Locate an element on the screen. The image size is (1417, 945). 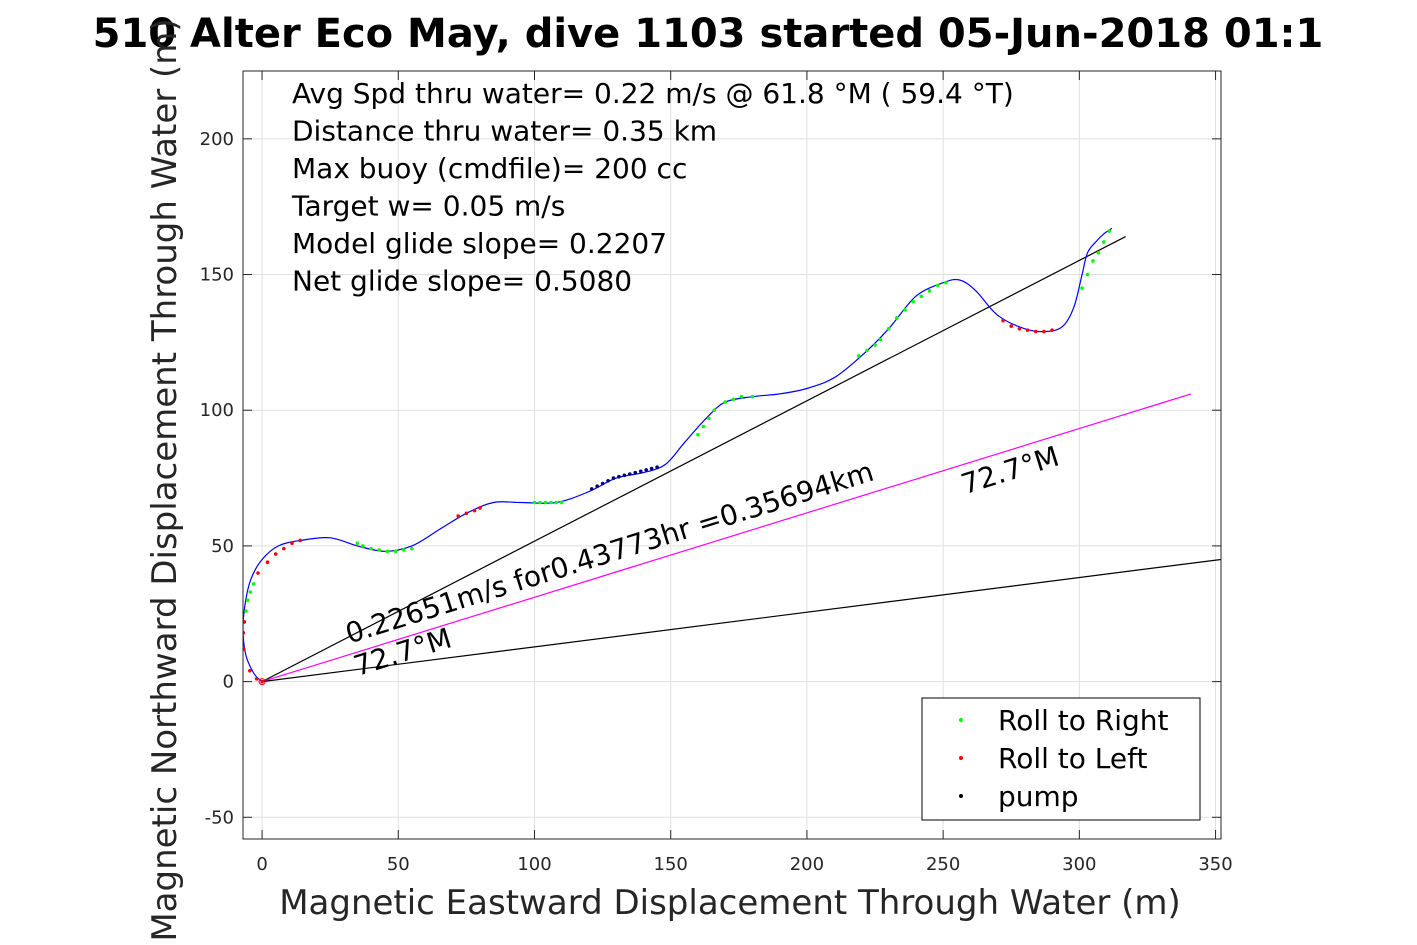
y-tick-label: 150 is located at coordinates (217, 275).